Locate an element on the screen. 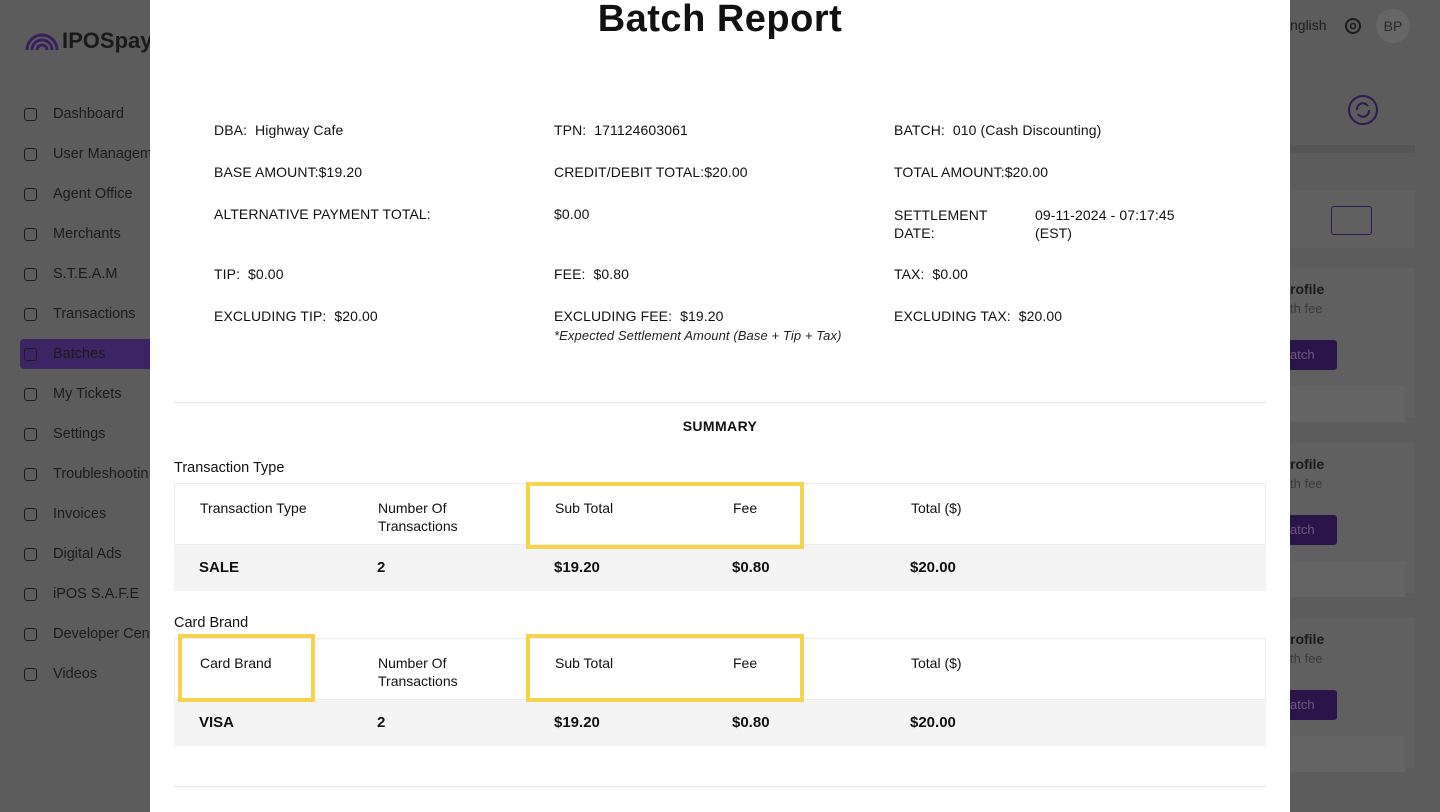  info-field: FEE: $0.80 is located at coordinates (592, 274).